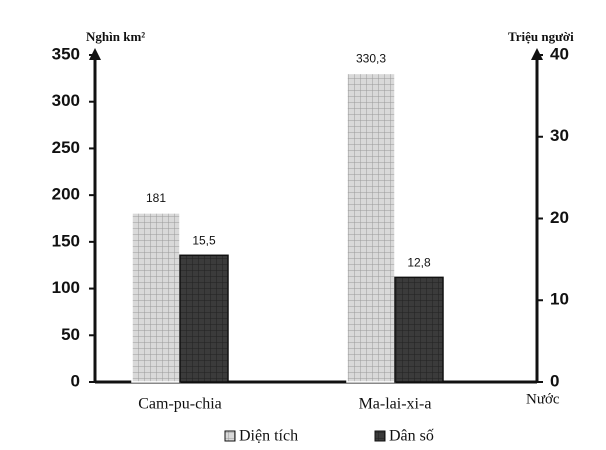 This screenshot has width=606, height=450. Describe the element at coordinates (70, 334) in the screenshot. I see `y-tick-label: 50` at that location.